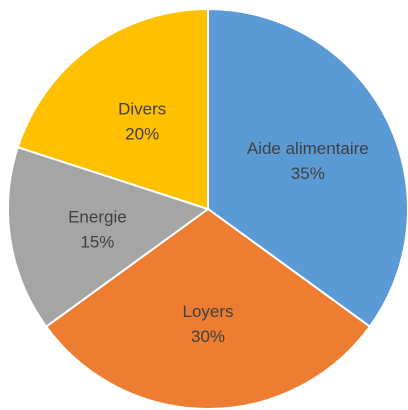 Image resolution: width=408 pixels, height=410 pixels. Describe the element at coordinates (207, 311) in the screenshot. I see `slice-category-label: Loyers` at that location.